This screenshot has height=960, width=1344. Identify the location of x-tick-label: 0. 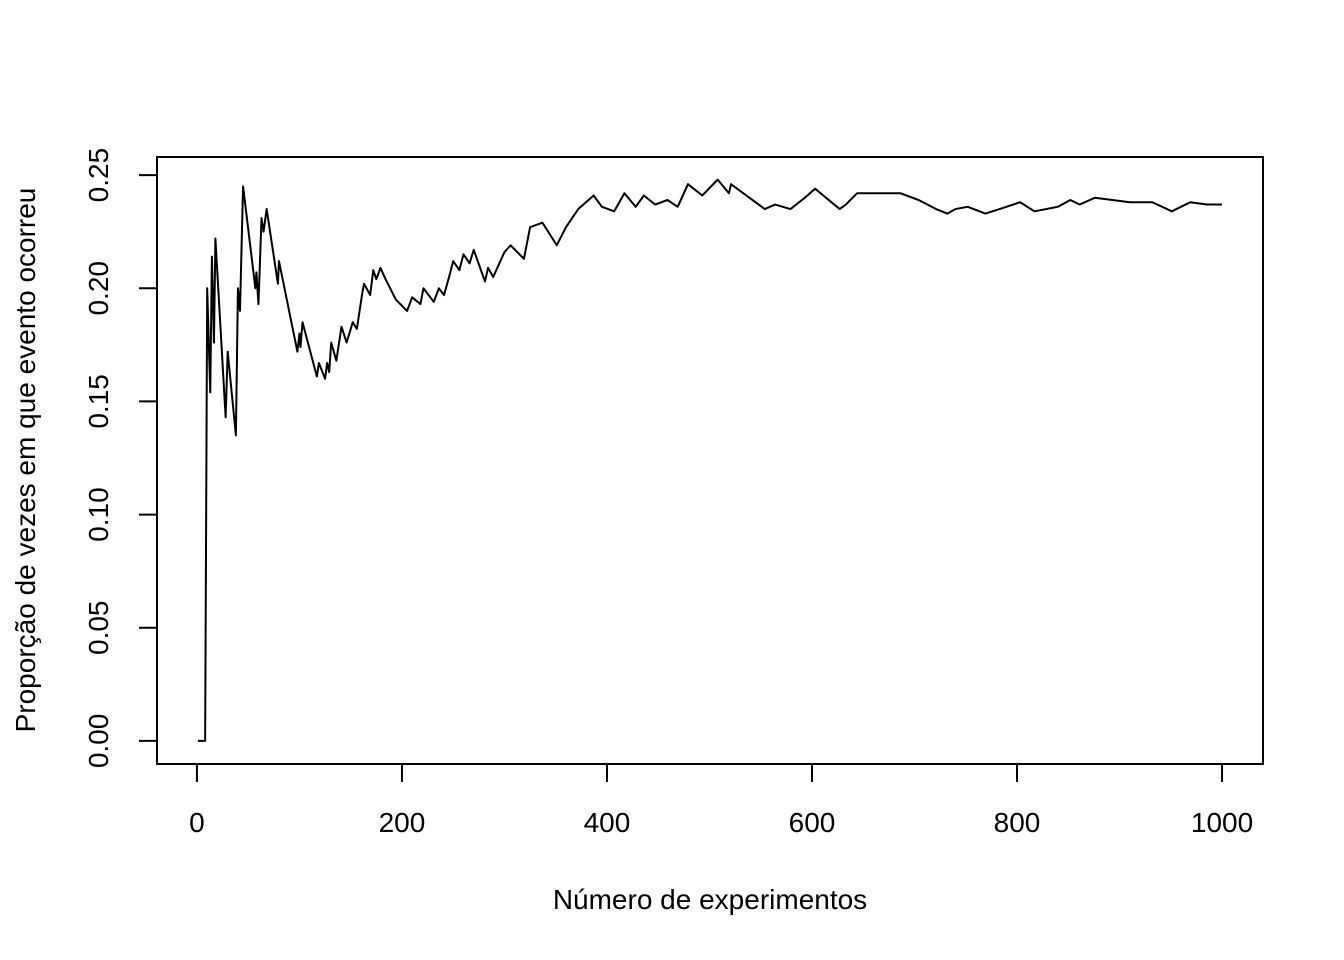
(197, 822).